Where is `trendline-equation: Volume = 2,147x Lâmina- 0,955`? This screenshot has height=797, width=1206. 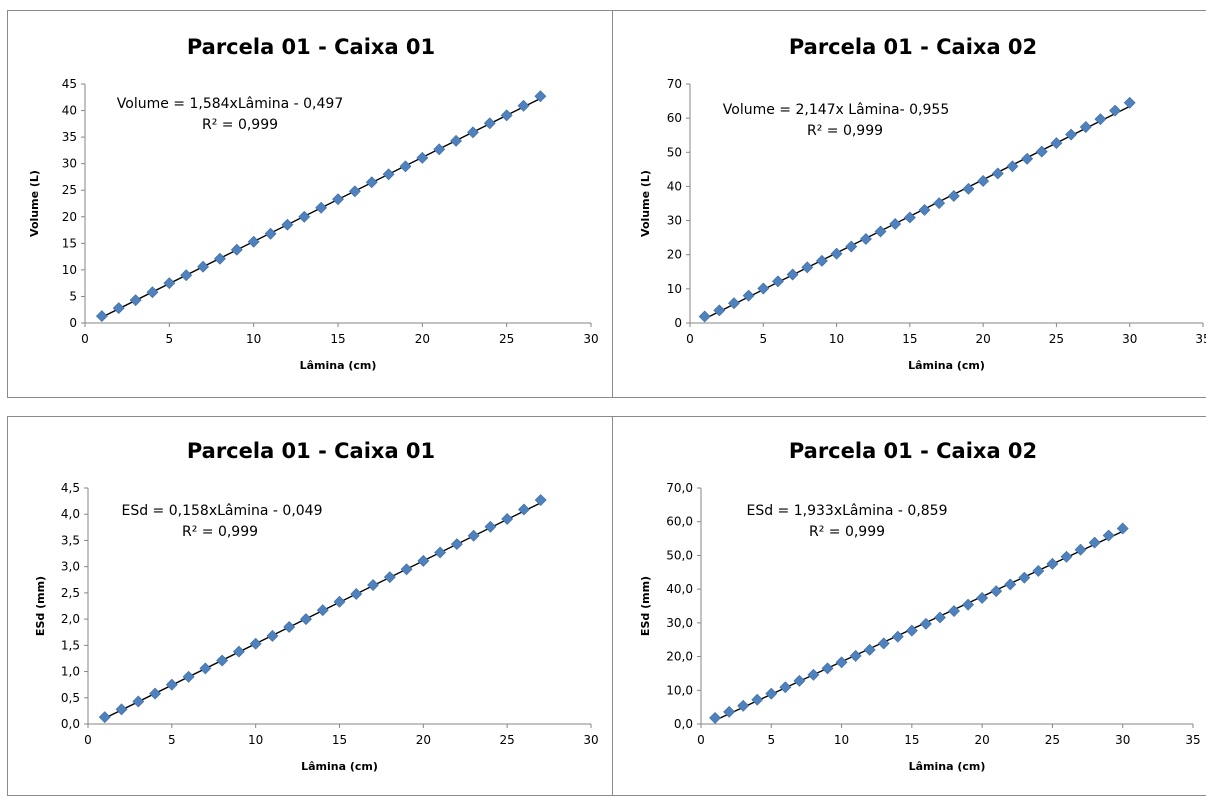 trendline-equation: Volume = 2,147x Lâmina- 0,955 is located at coordinates (836, 110).